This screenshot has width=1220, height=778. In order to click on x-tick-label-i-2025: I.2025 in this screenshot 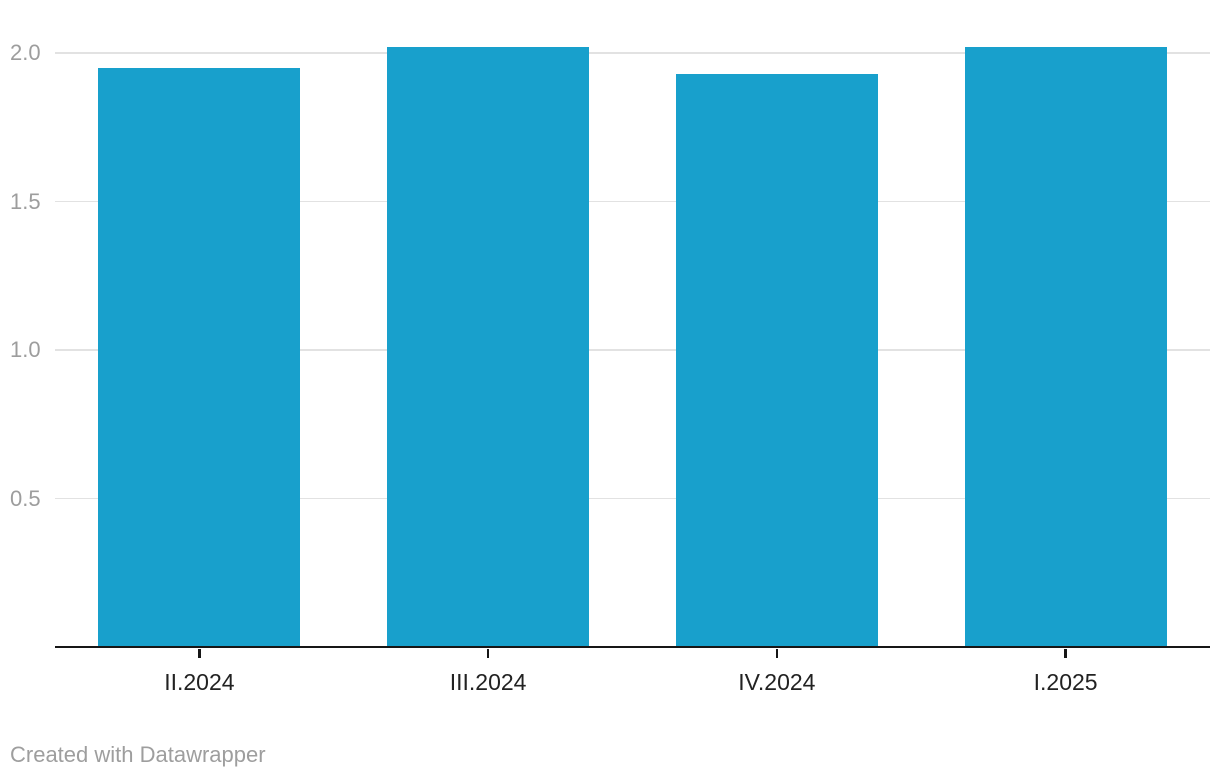, I will do `click(1065, 682)`.